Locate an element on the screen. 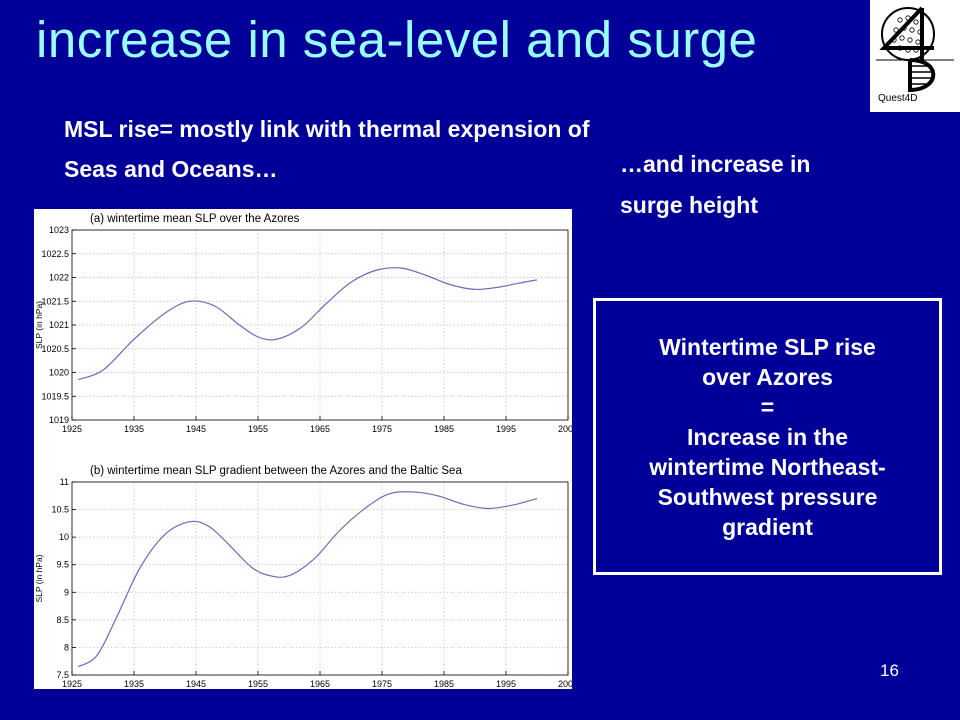 The width and height of the screenshot is (960, 720). y-tick-label: 11 is located at coordinates (64, 482).